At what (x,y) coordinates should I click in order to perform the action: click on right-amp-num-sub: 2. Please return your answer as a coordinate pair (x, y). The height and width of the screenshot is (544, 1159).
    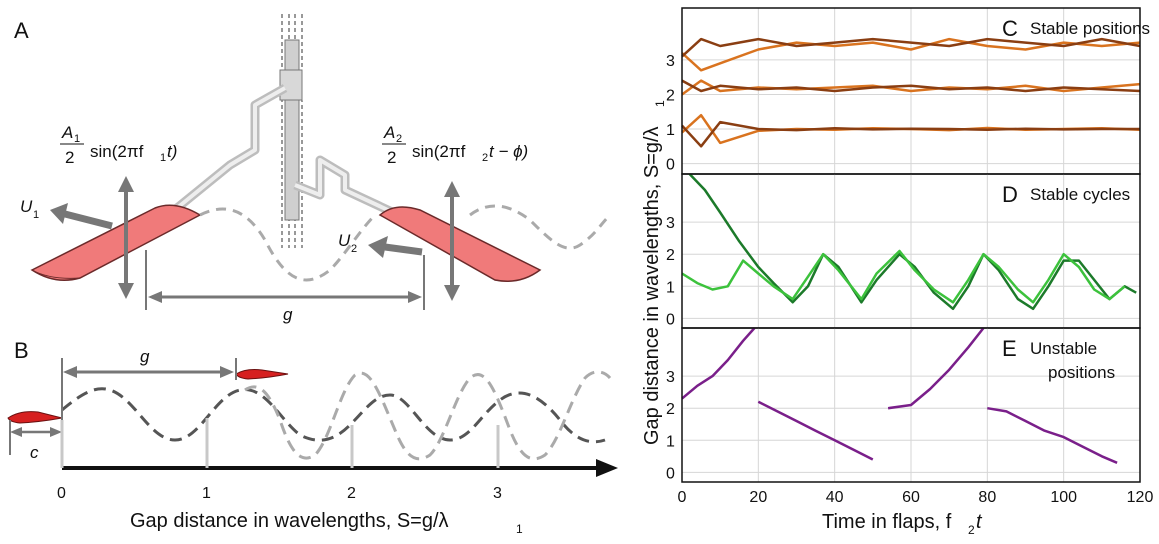
    Looking at the image, I should click on (399, 139).